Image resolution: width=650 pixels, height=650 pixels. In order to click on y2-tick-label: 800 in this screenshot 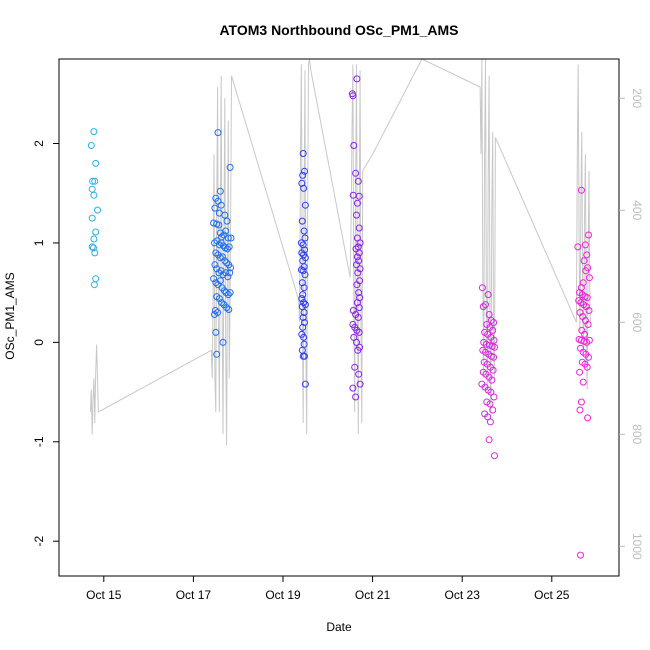, I will do `click(637, 434)`.